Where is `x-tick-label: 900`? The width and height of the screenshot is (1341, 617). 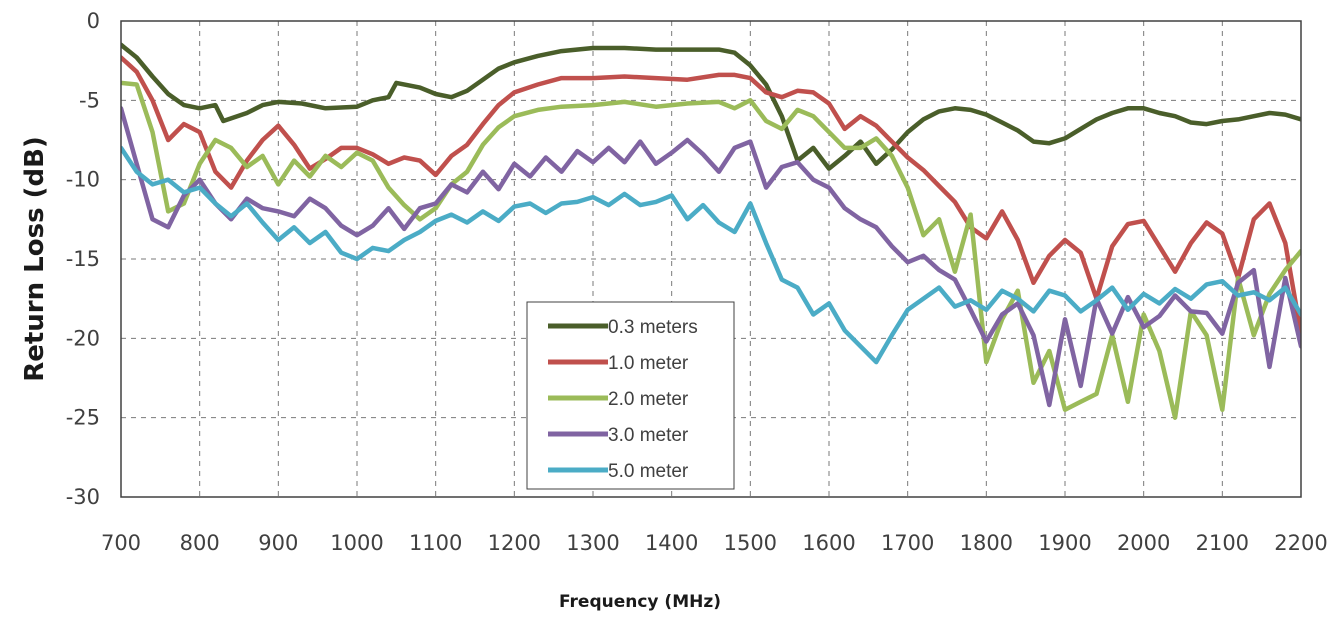 x-tick-label: 900 is located at coordinates (278, 543).